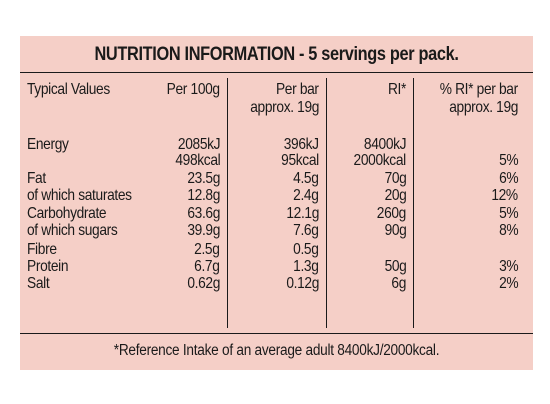 The image size is (550, 404). What do you see at coordinates (395, 230) in the screenshot?
I see `row-ri: 90g` at bounding box center [395, 230].